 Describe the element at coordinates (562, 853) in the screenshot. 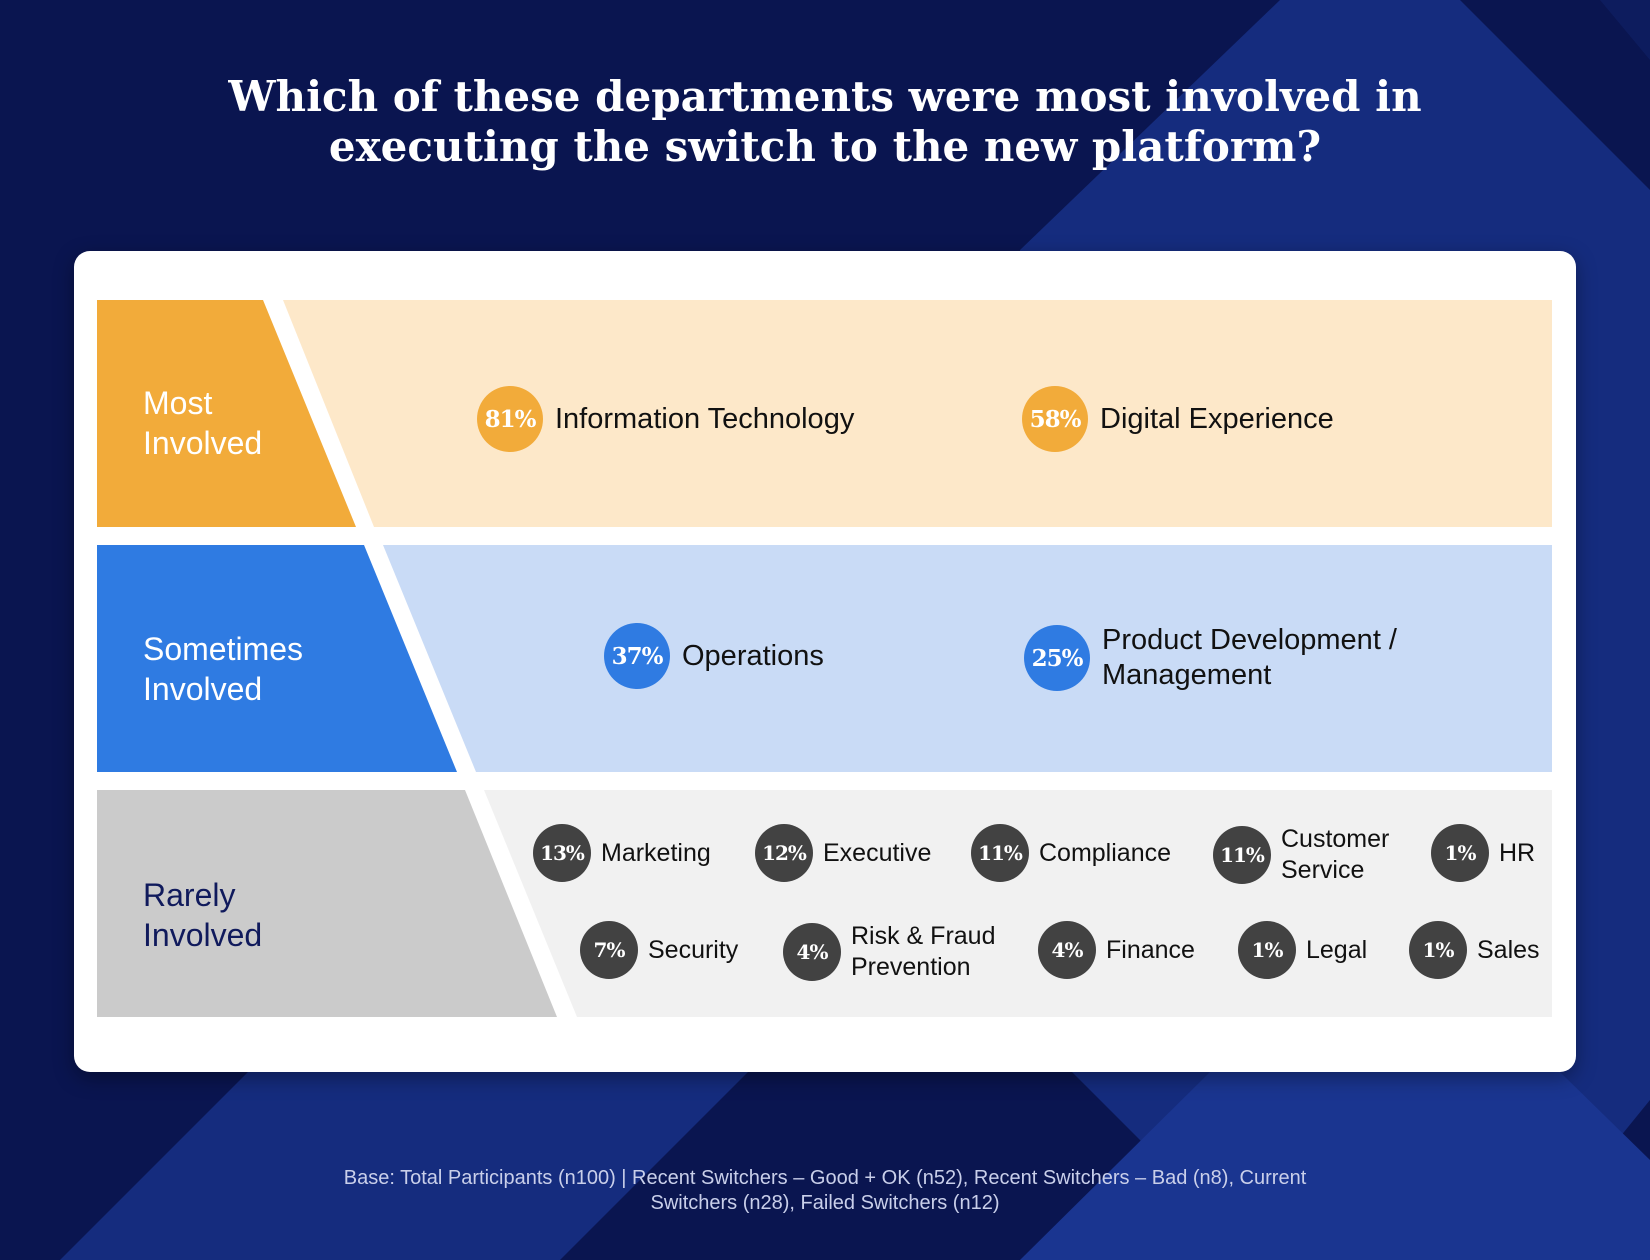

I see `percent-badge: 13%` at that location.